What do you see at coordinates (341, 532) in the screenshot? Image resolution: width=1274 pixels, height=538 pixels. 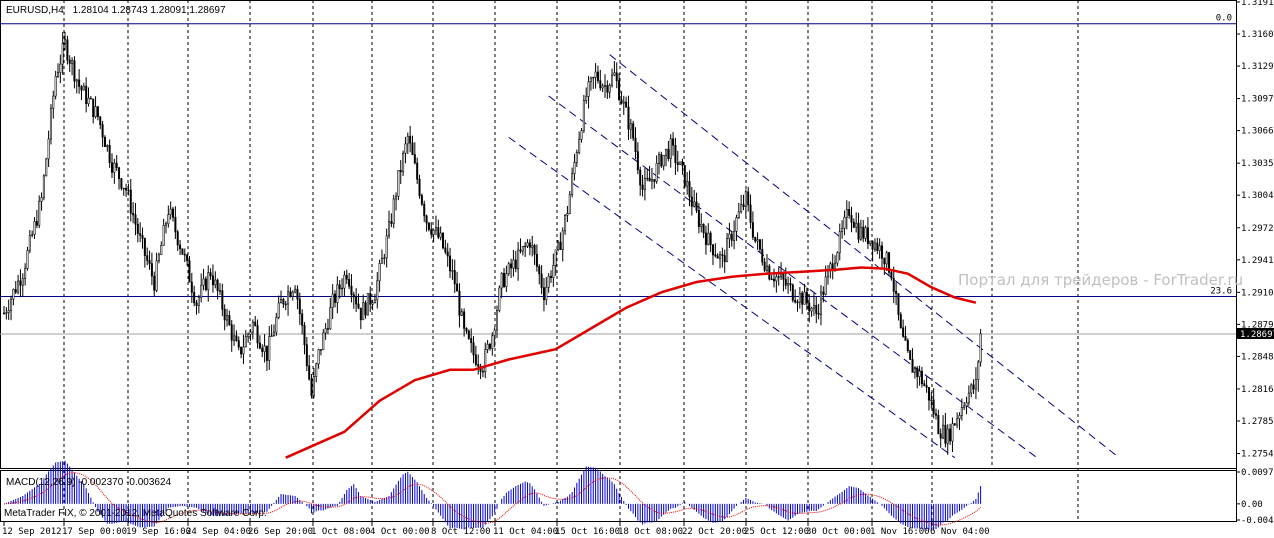 I see `time-tick-label: 1 Oct 08:00` at bounding box center [341, 532].